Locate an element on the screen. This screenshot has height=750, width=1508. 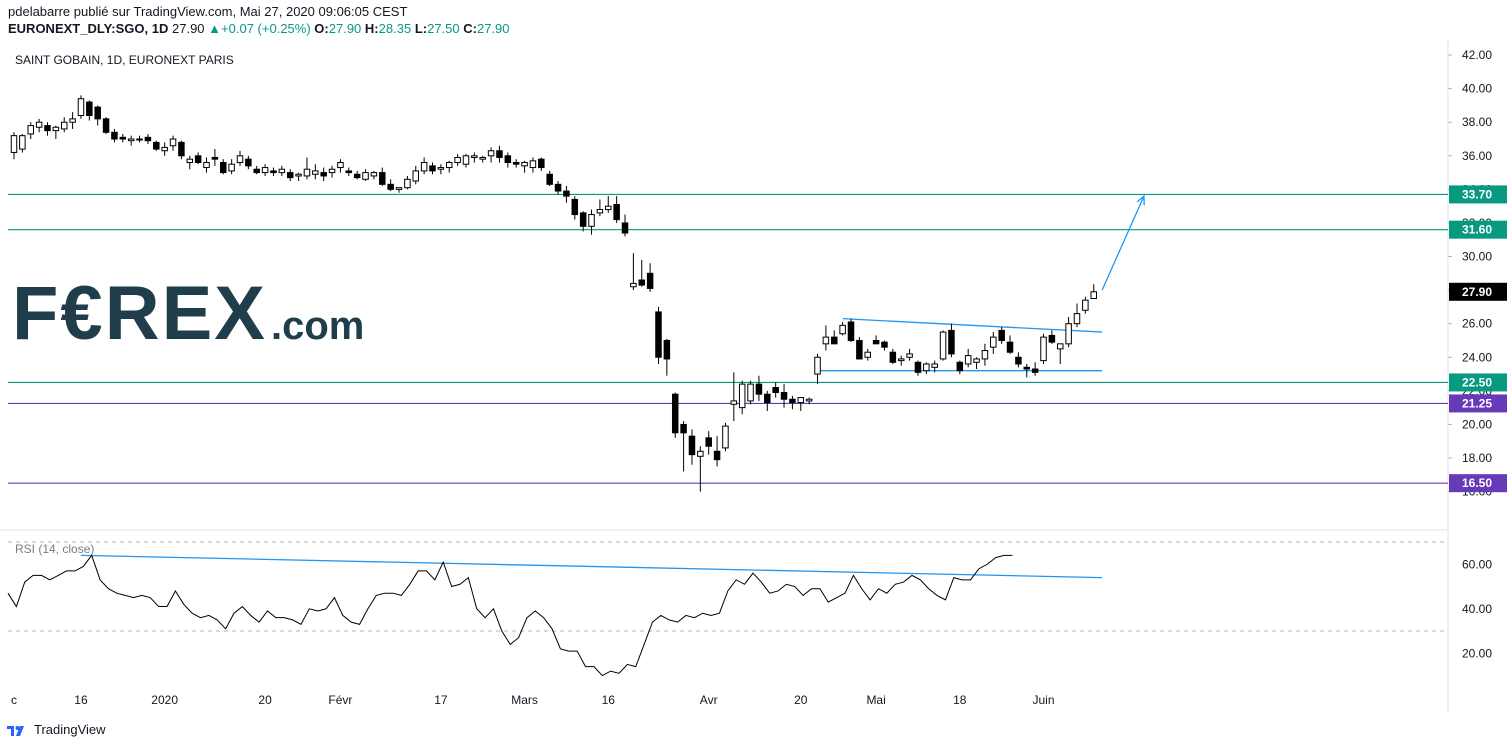
y-tick-label: 26.00 is located at coordinates (1477, 324).